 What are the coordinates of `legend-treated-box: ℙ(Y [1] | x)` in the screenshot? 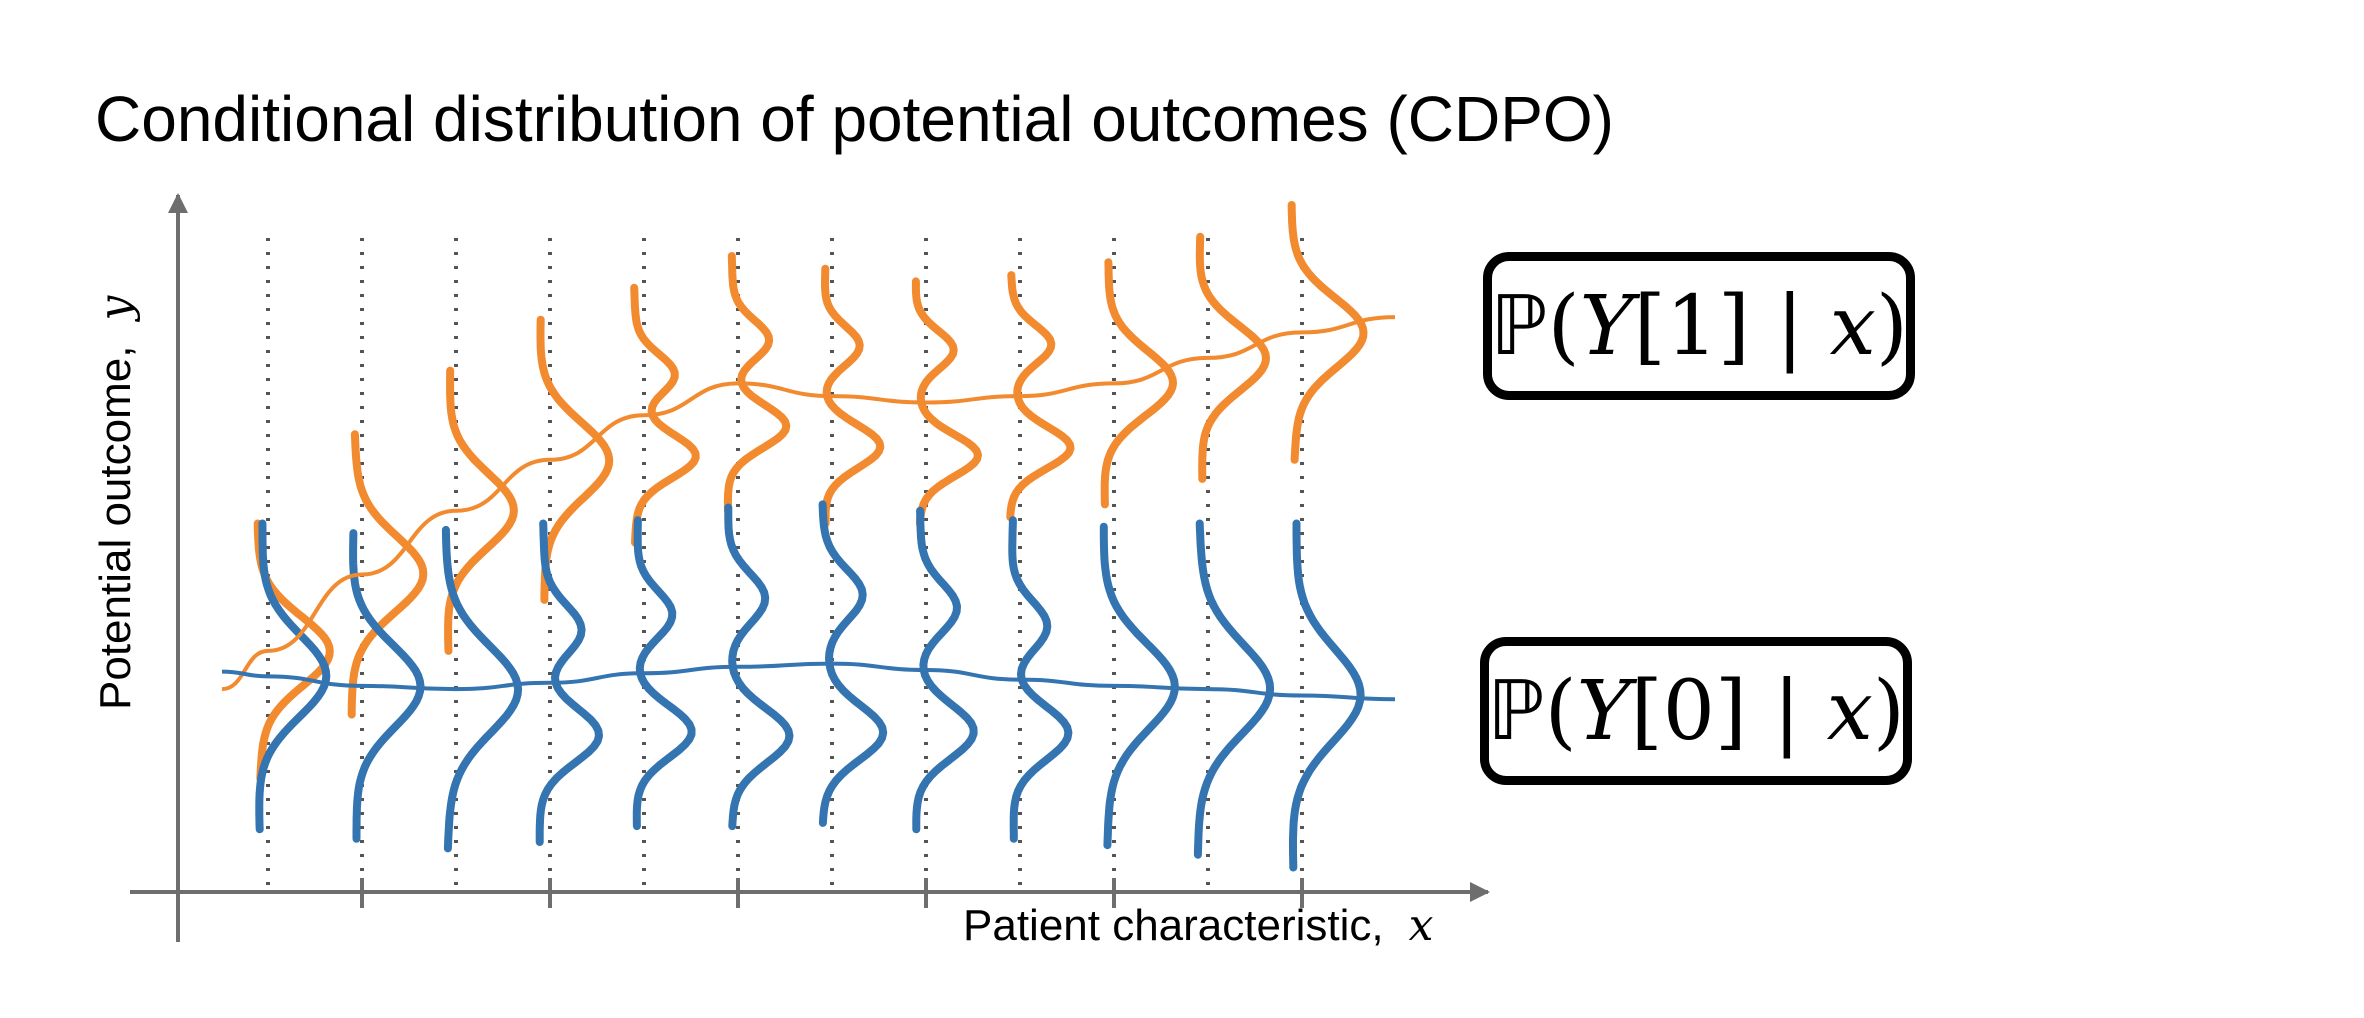 It's located at (1699, 326).